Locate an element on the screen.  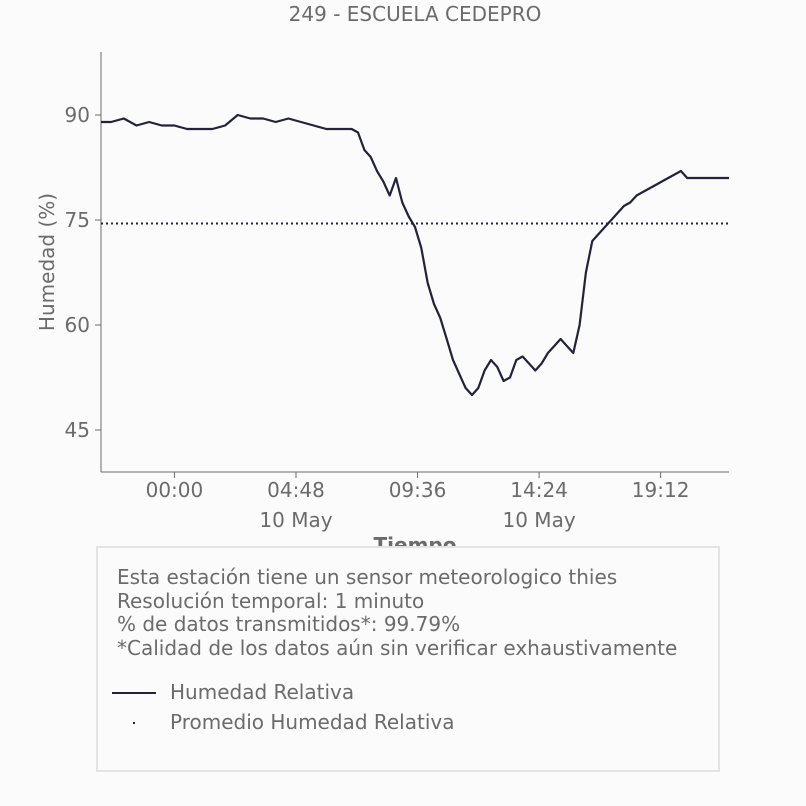
x-tick-label: 09:36 is located at coordinates (418, 490).